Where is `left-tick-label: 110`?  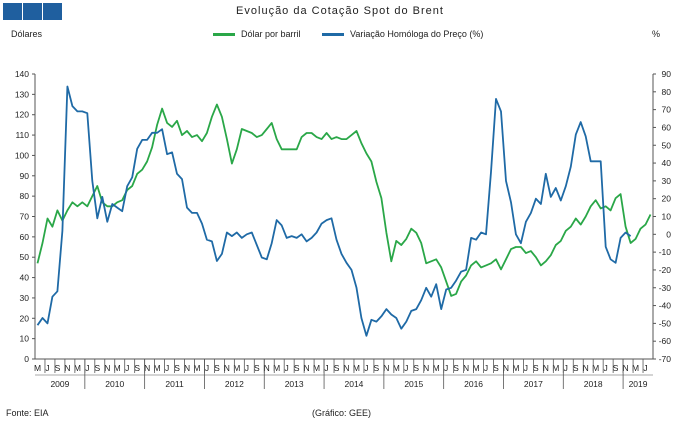 left-tick-label: 110 is located at coordinates (22, 135).